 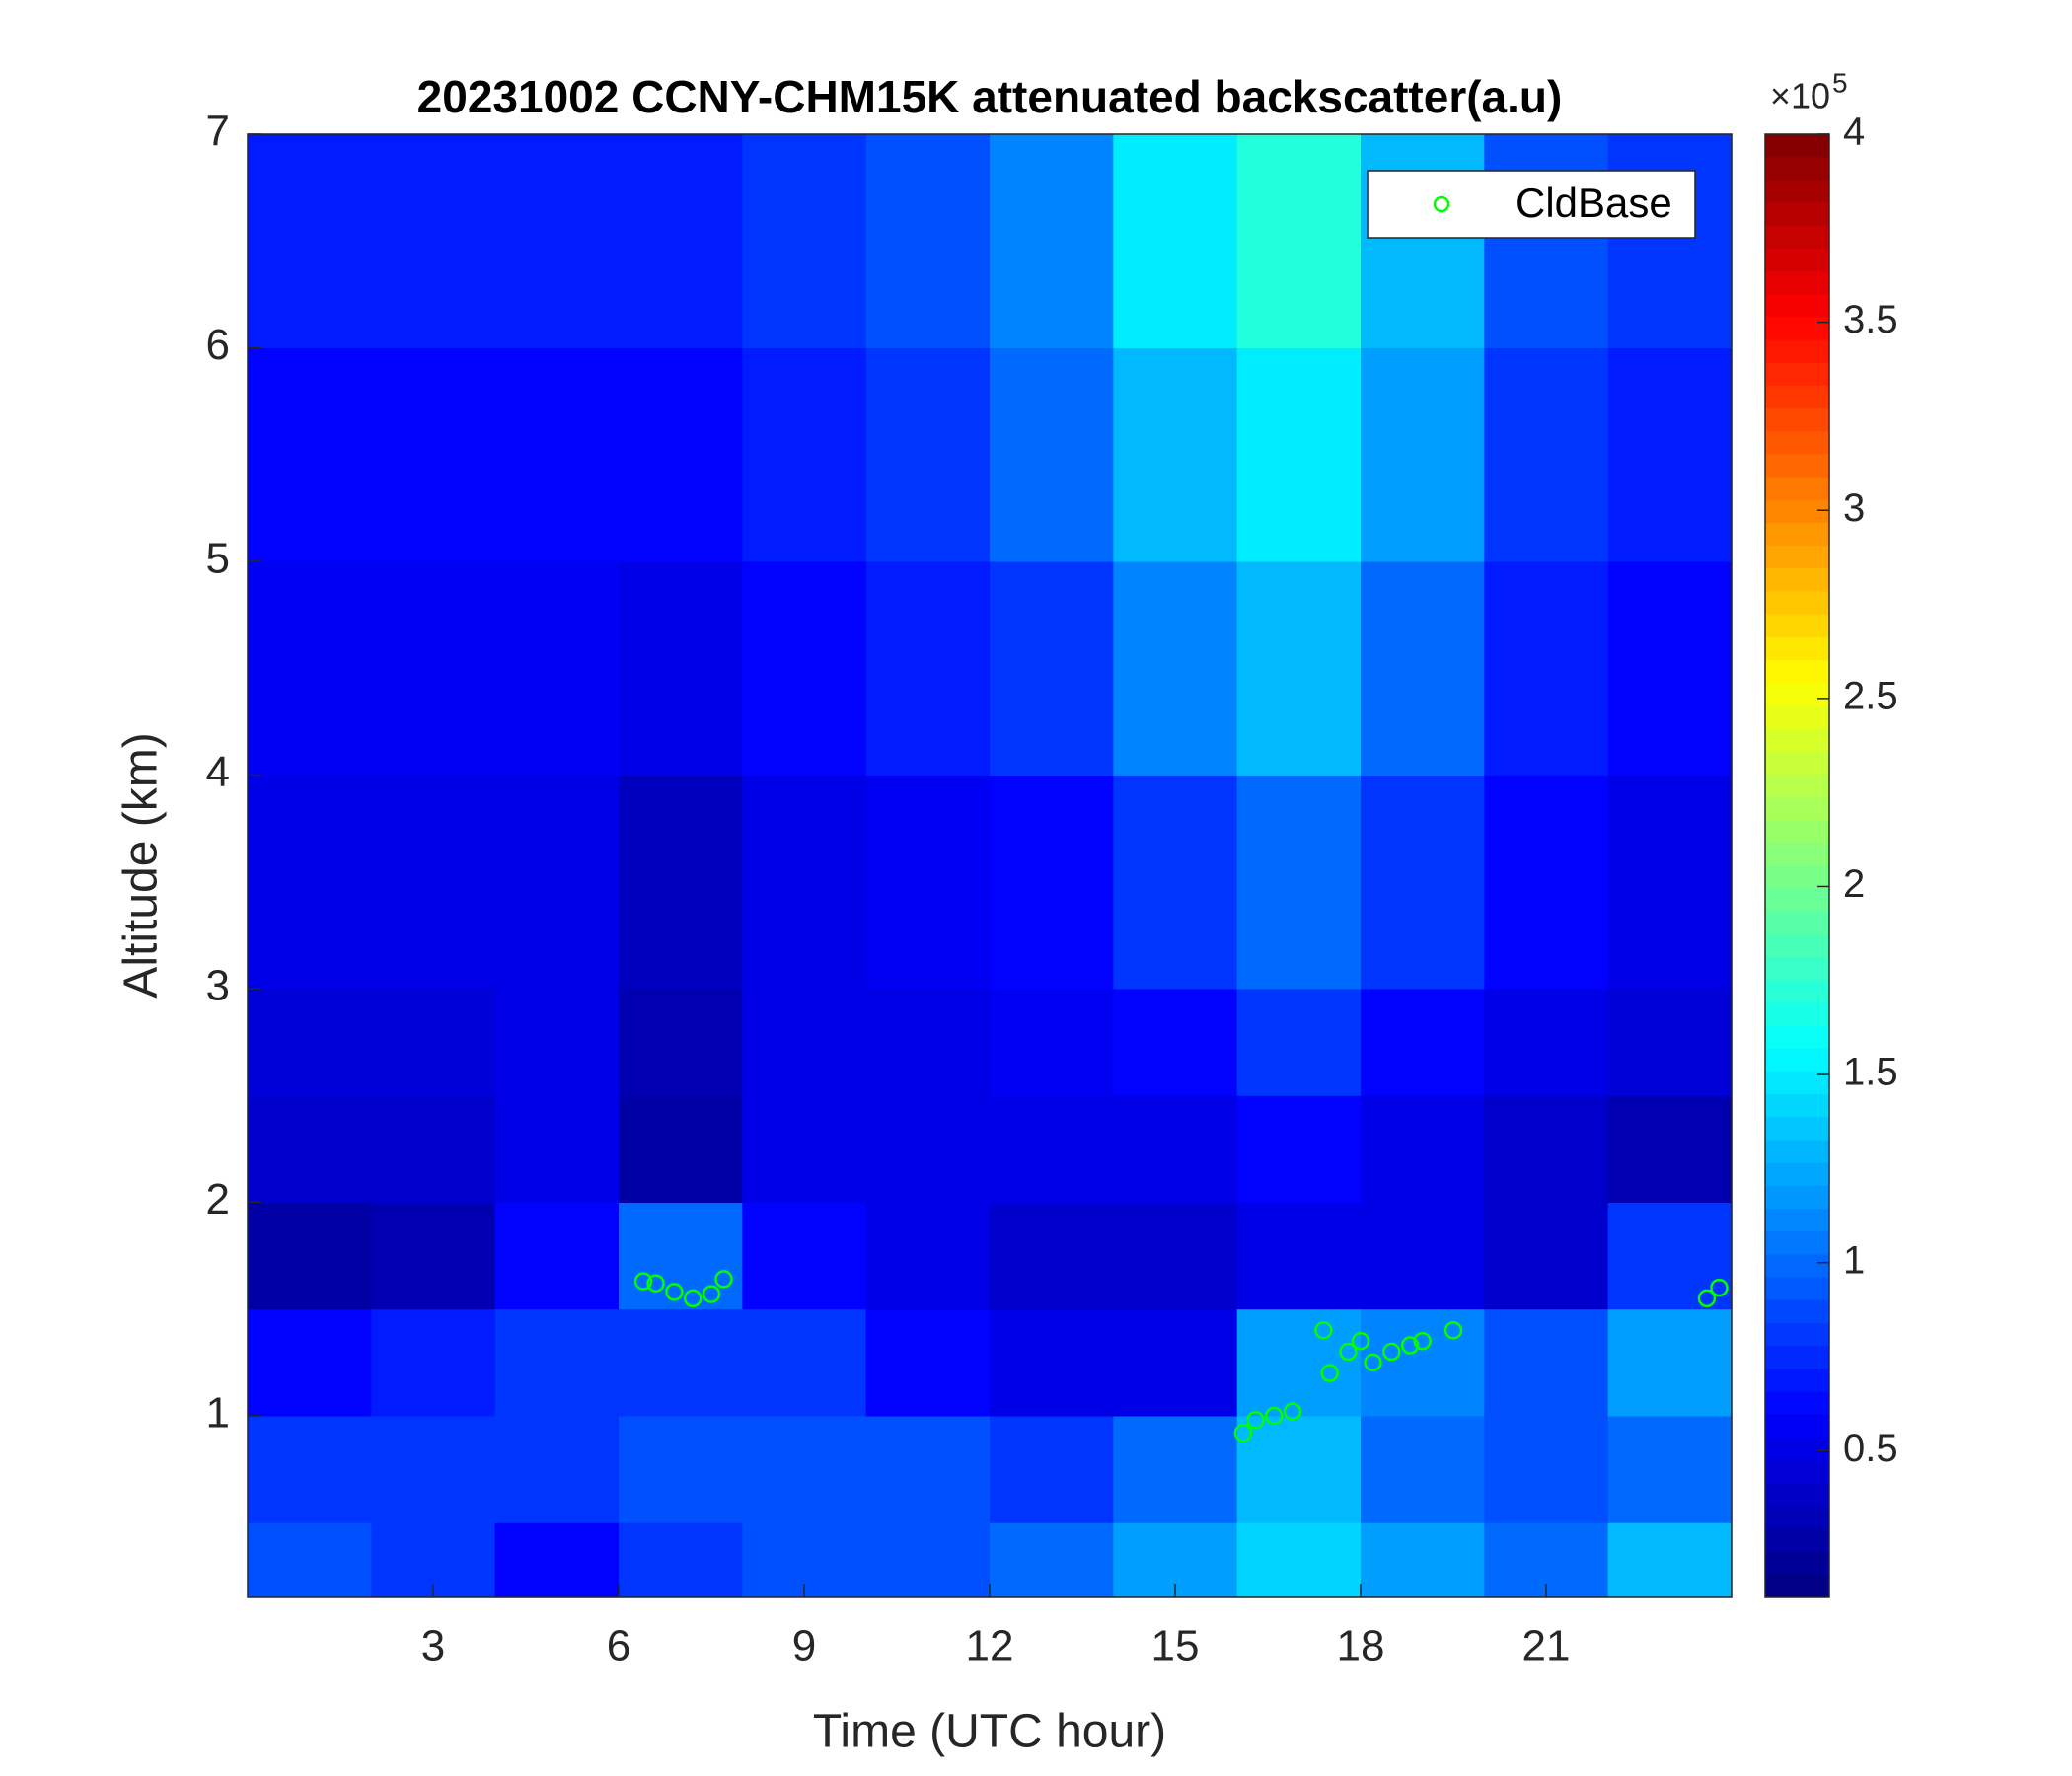 I want to click on y-tick-label: 5, so click(x=218, y=559).